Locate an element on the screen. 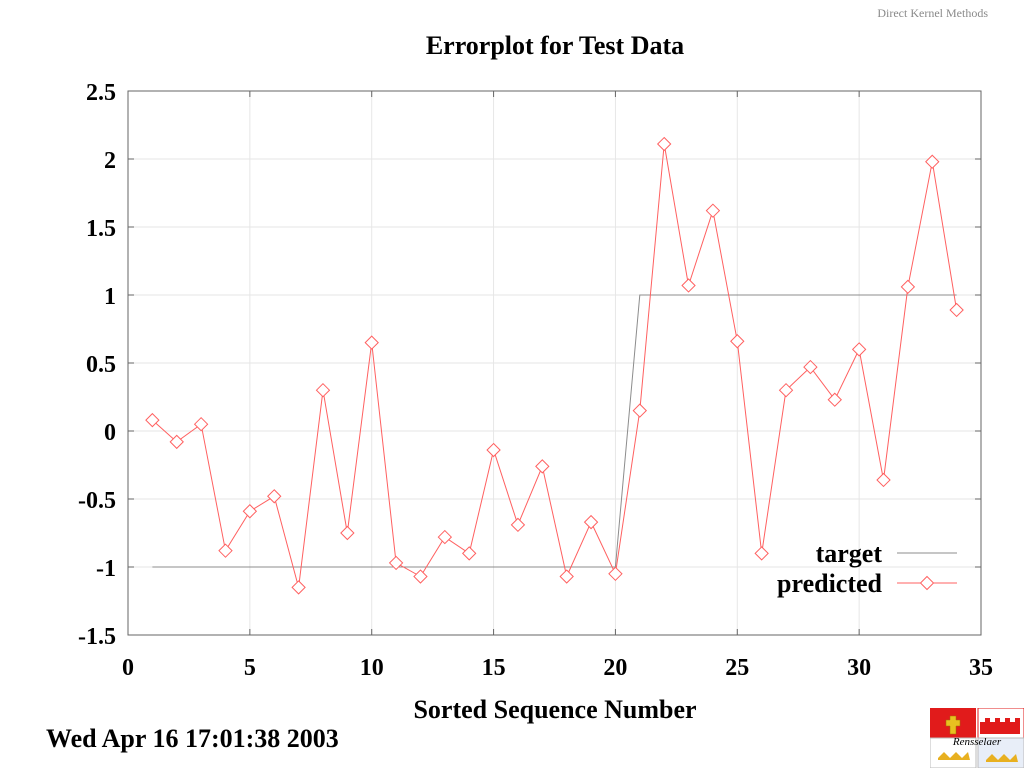 The width and height of the screenshot is (1024, 773). header-note: Direct Kernel Methods is located at coordinates (932, 13).